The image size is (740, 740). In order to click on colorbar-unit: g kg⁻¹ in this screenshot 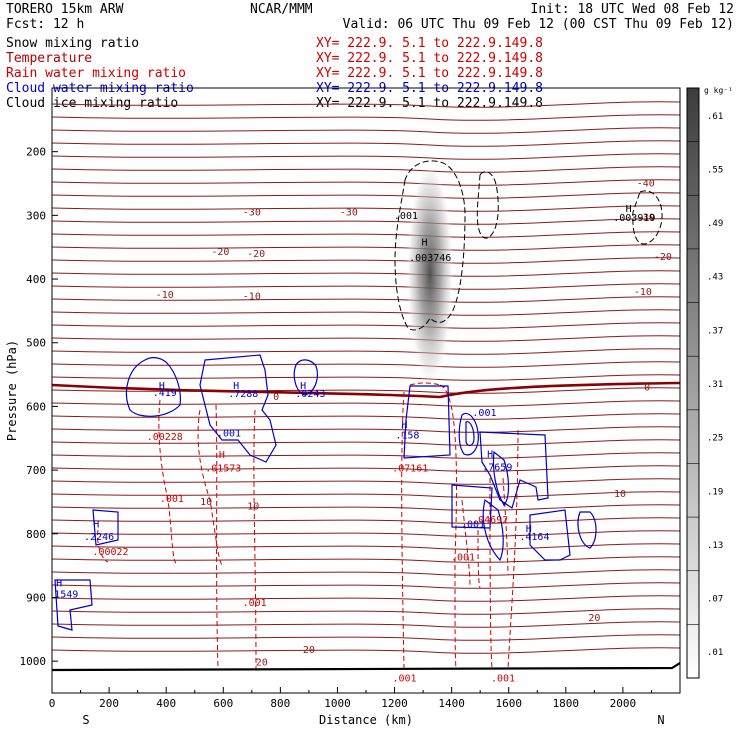, I will do `click(718, 90)`.